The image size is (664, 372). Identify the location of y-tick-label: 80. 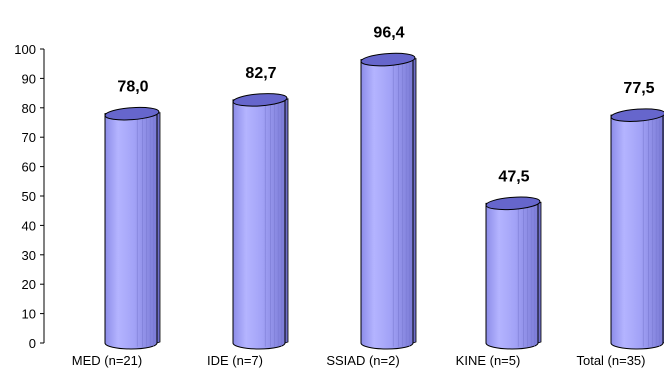
(29, 108).